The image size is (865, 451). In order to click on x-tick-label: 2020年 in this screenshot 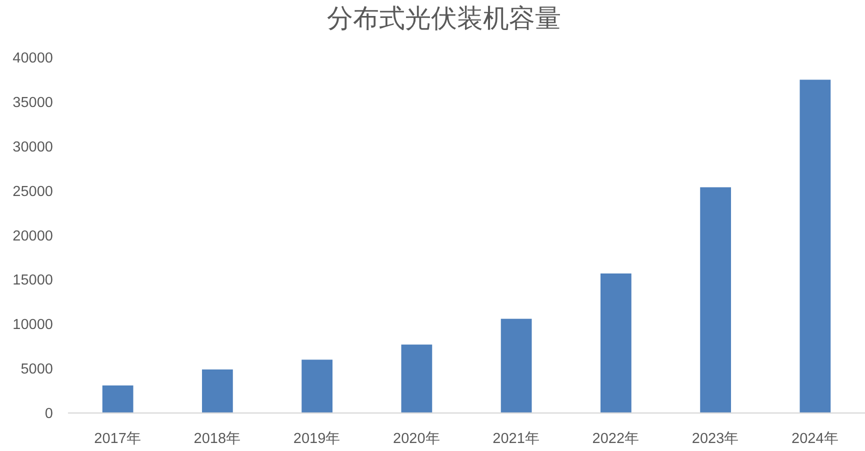, I will do `click(416, 439)`.